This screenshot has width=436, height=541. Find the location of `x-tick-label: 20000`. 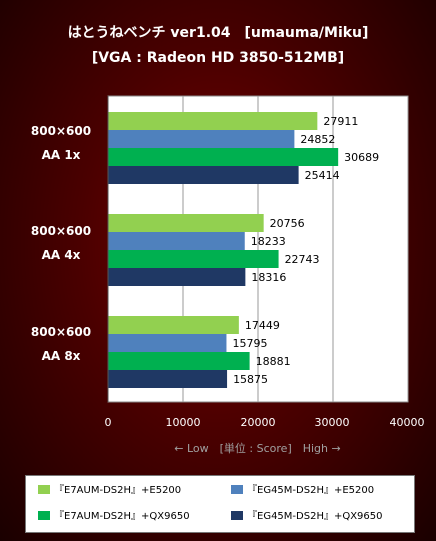

x-tick-label: 20000 is located at coordinates (258, 422).